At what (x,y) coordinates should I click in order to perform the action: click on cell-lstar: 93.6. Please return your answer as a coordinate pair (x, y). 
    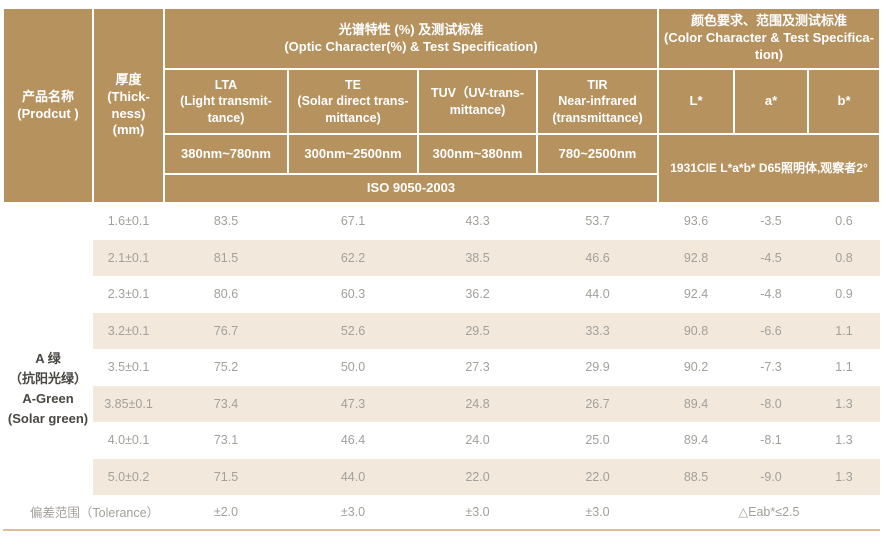
    Looking at the image, I should click on (696, 221).